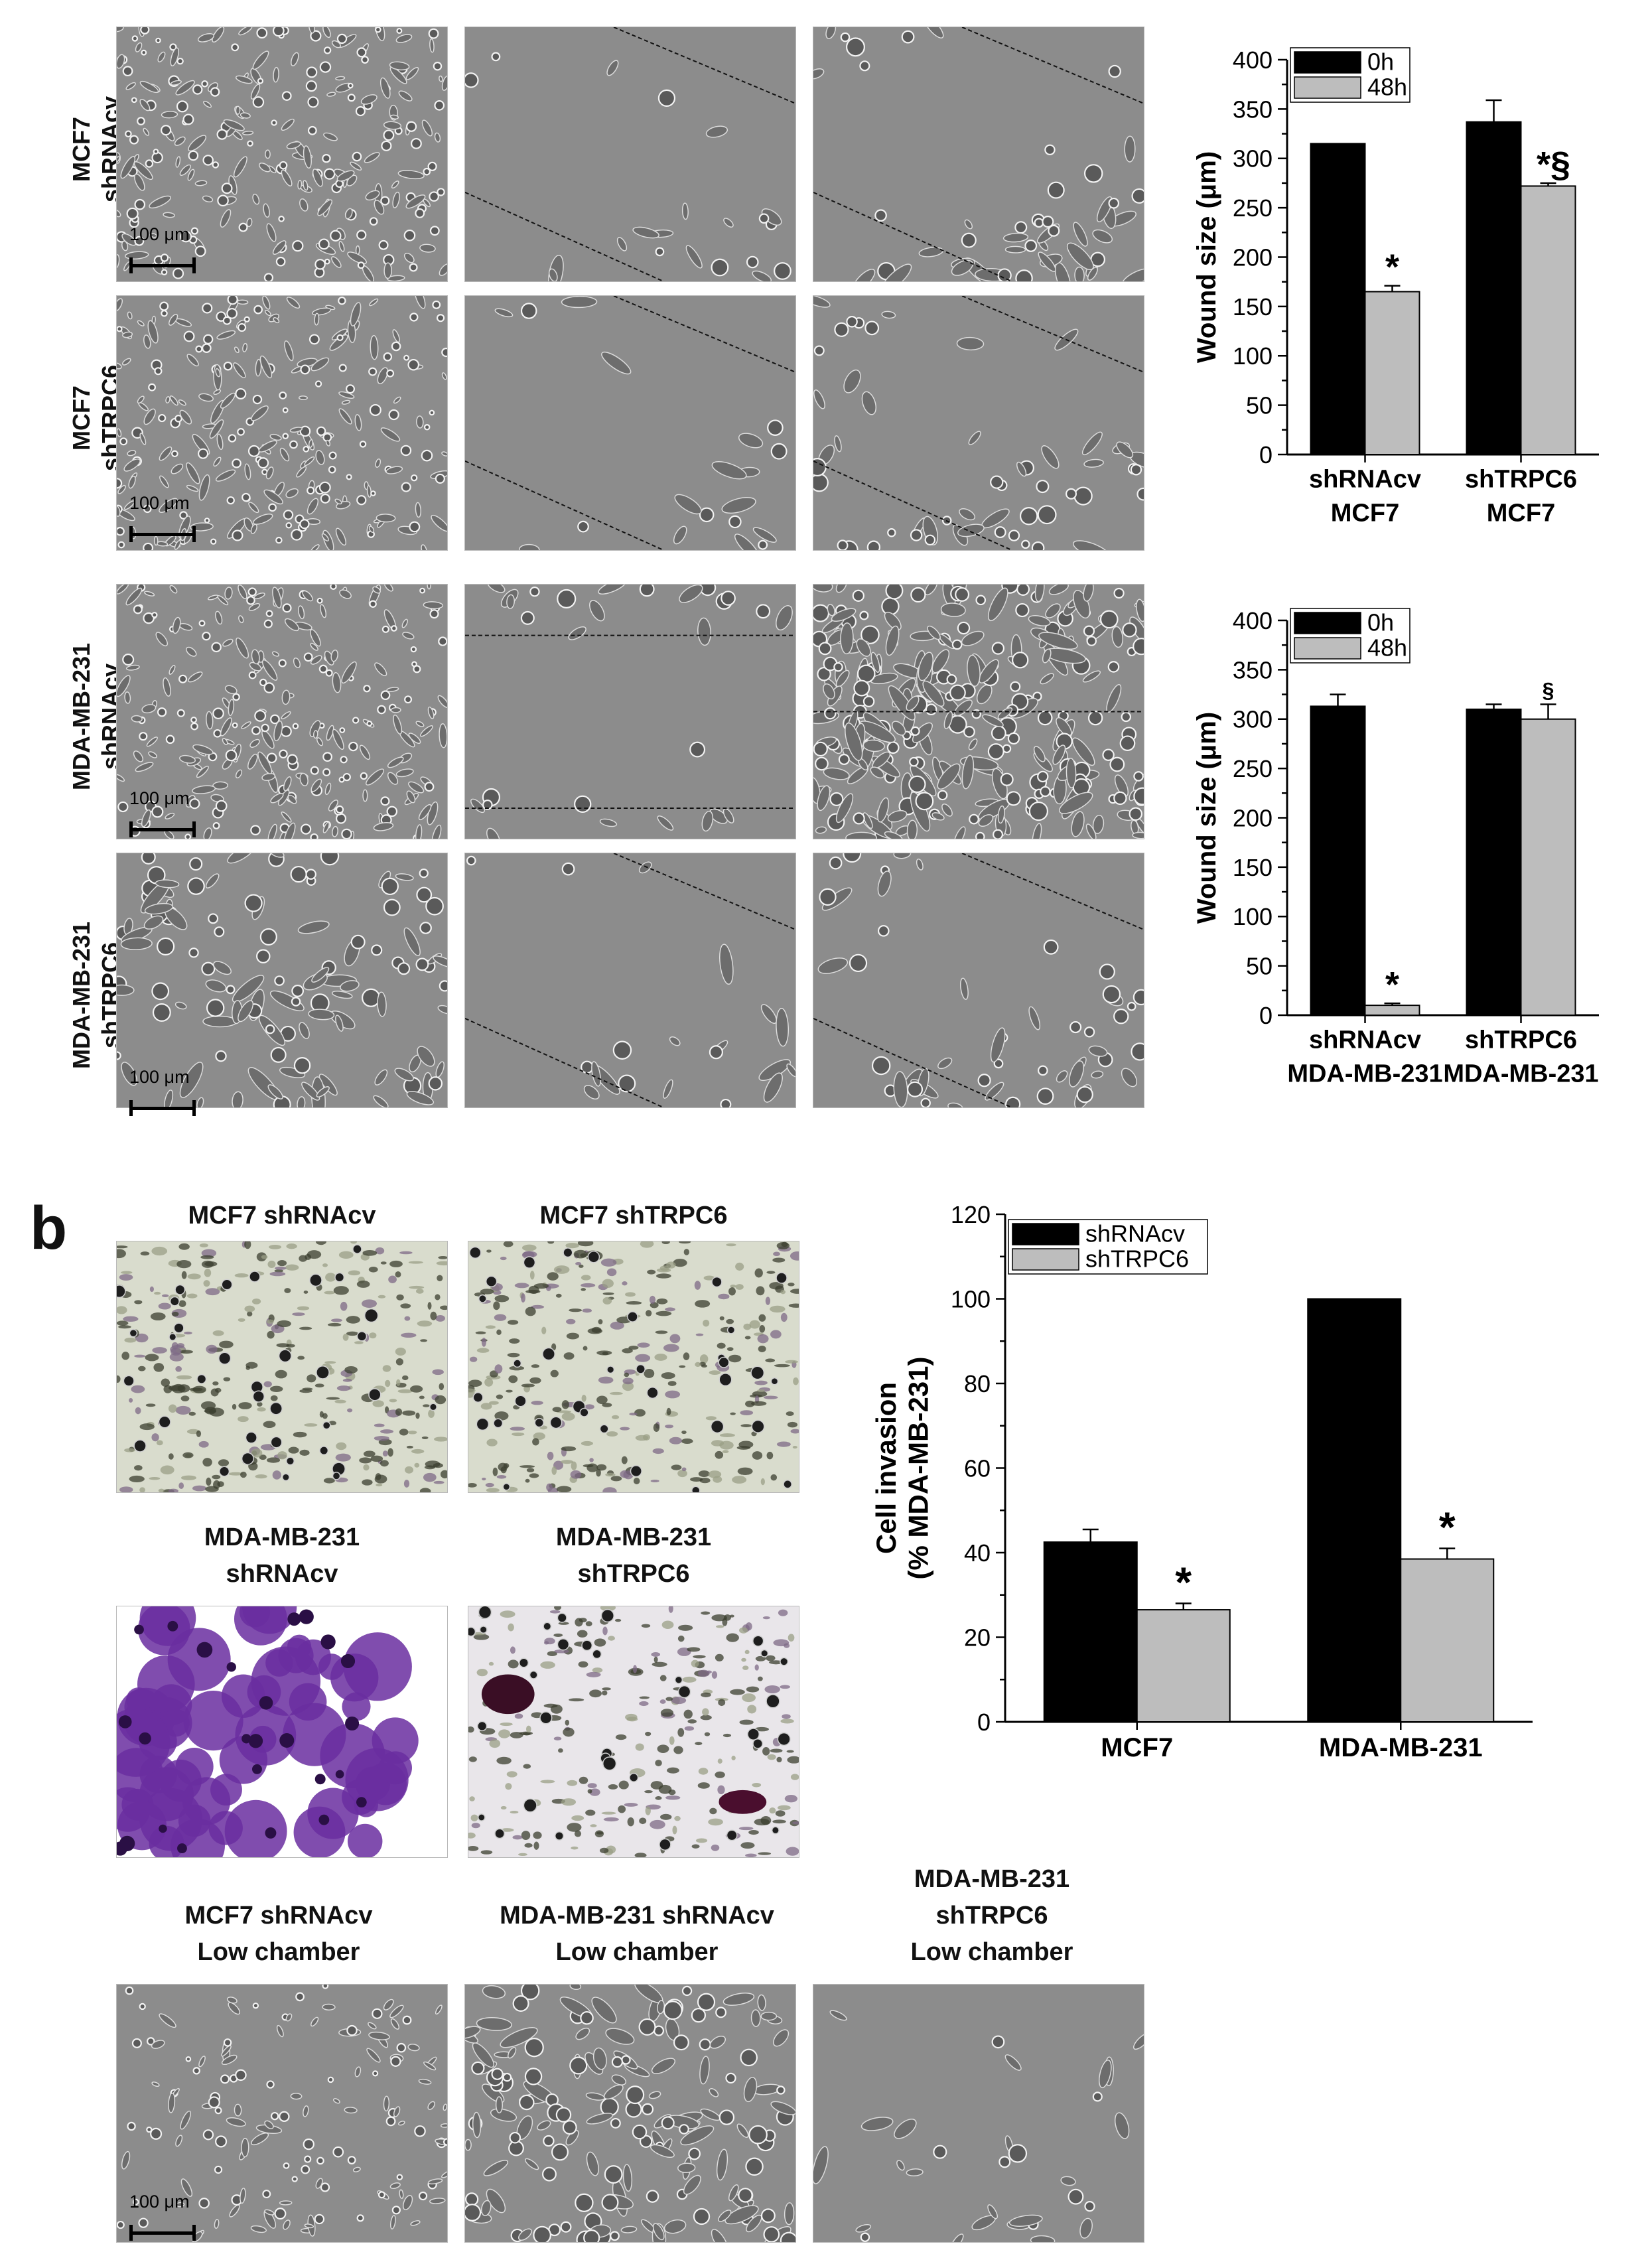  I want to click on y-tick-label: 20, so click(978, 1637).